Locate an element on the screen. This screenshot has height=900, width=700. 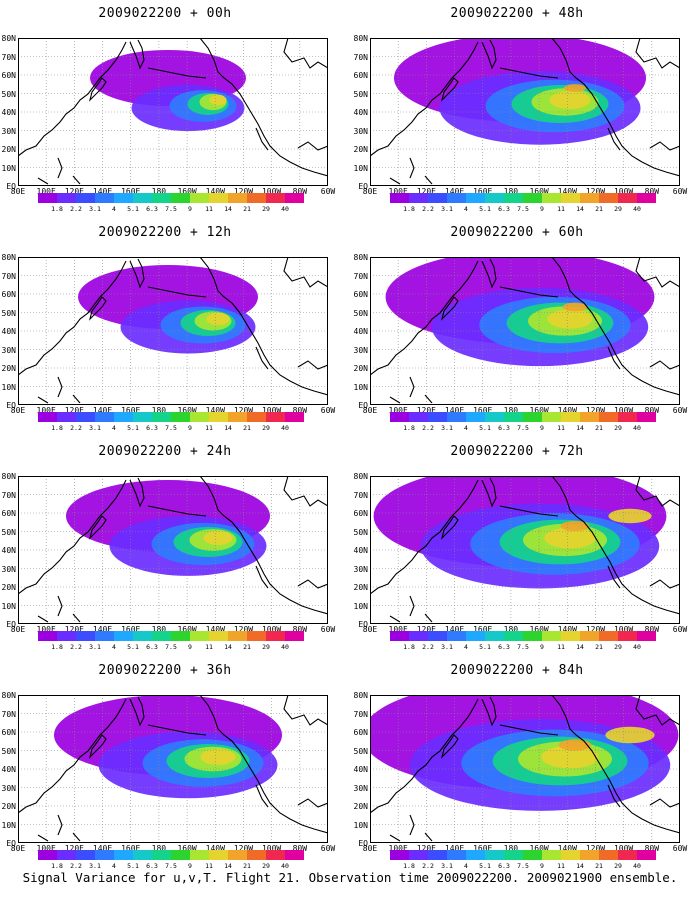
longitude-label: 100E is located at coordinates (398, 629).